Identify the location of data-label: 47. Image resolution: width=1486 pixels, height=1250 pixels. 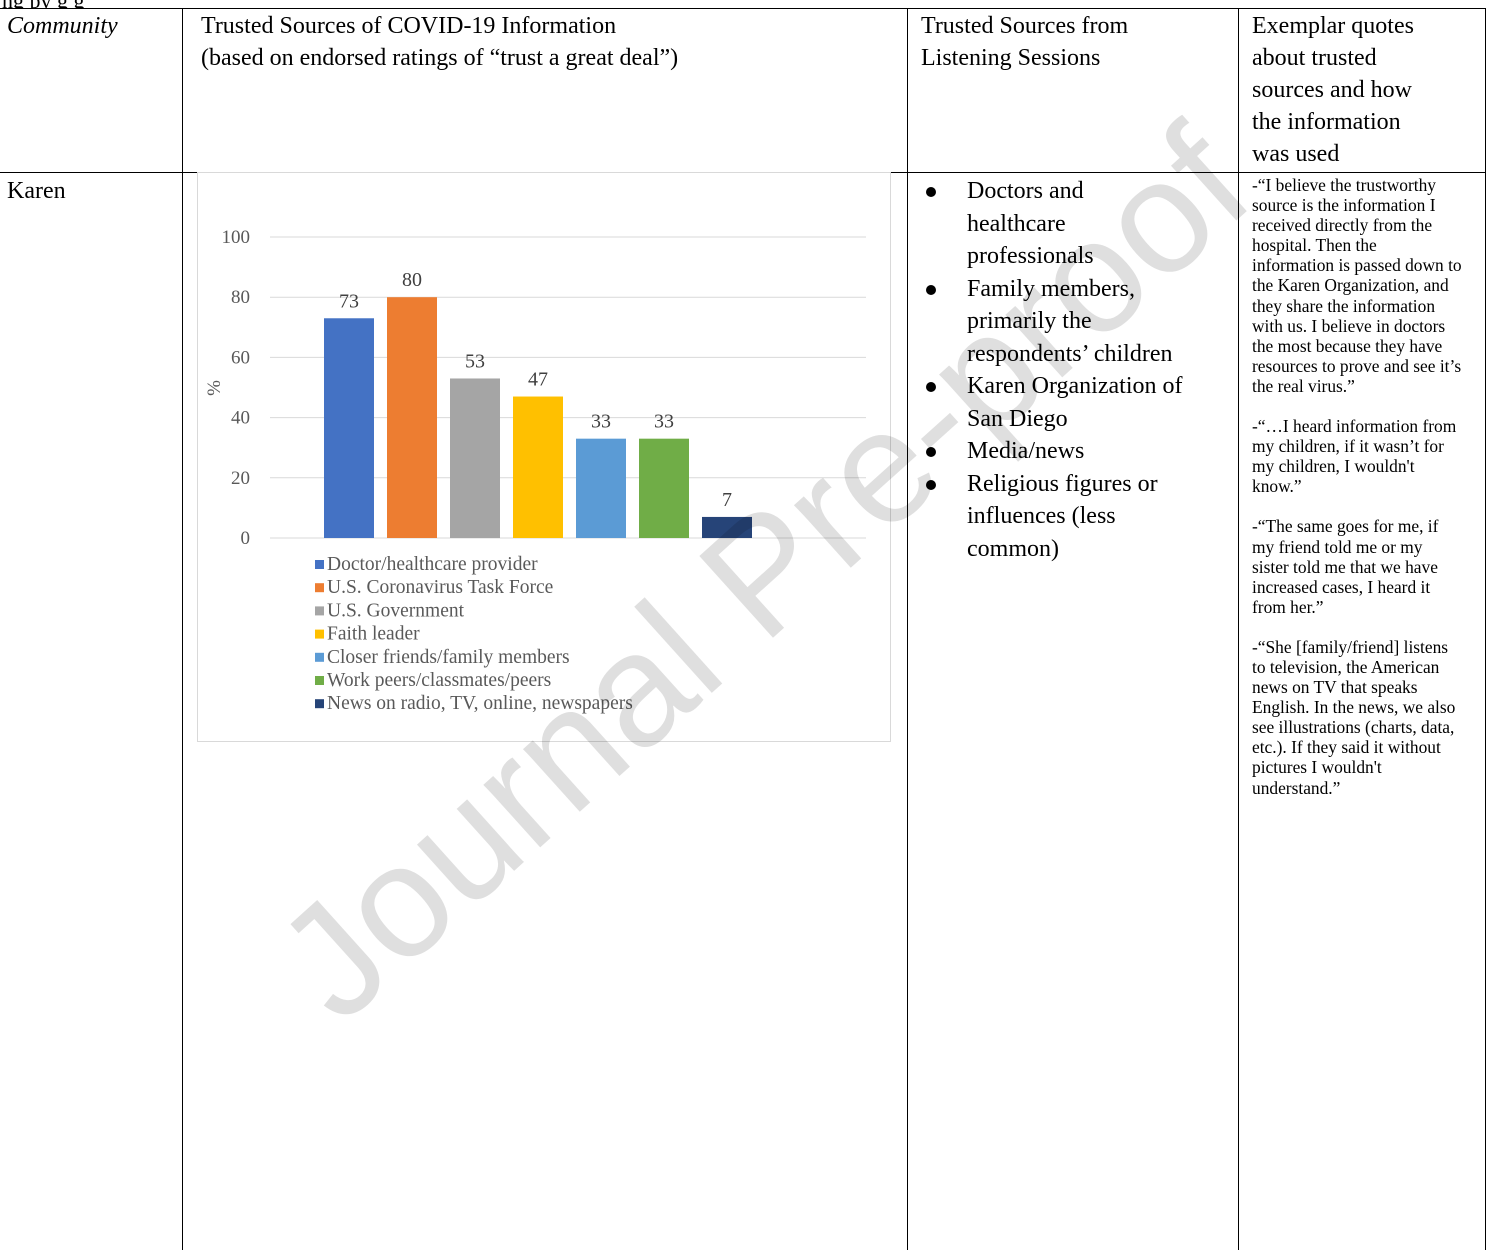
(538, 380).